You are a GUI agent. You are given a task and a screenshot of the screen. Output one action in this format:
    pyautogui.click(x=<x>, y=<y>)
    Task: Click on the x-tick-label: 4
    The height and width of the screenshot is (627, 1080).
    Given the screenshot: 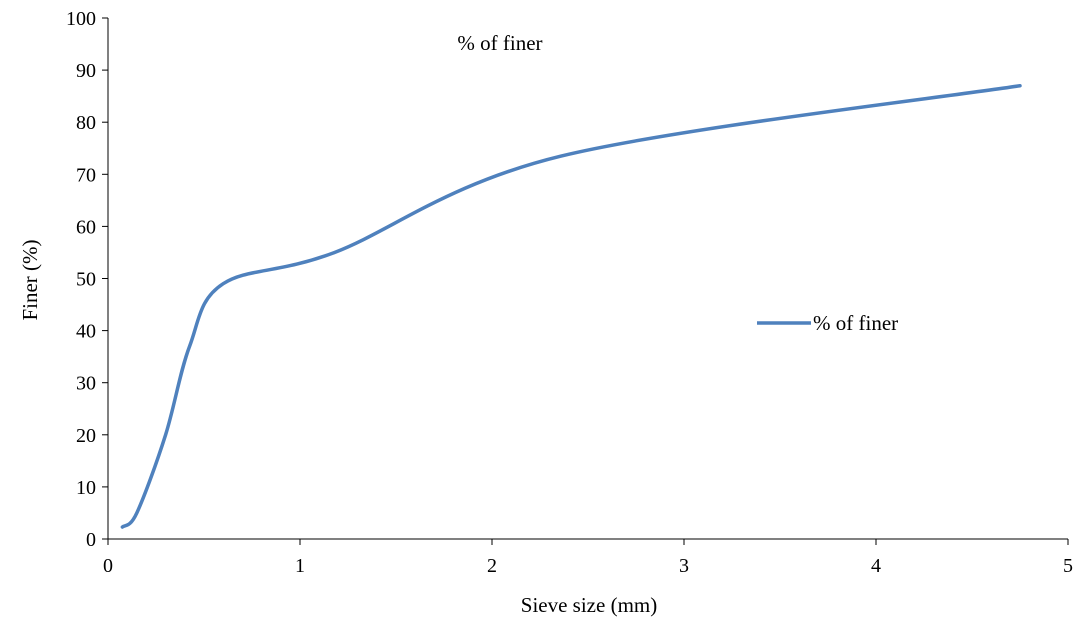 What is the action you would take?
    pyautogui.click(x=876, y=566)
    